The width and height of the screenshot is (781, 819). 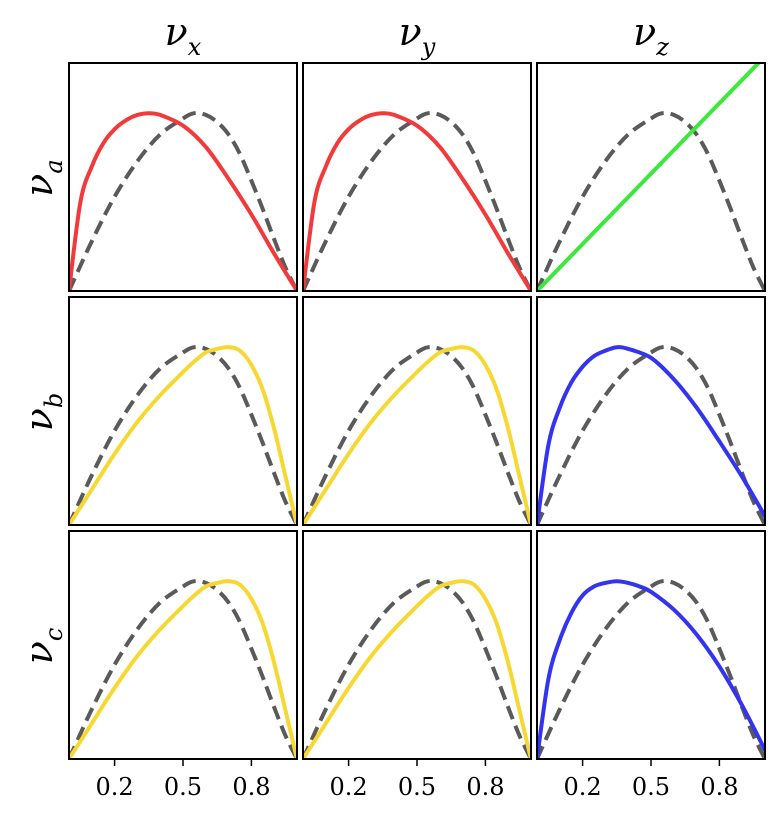 I want to click on row-title-a: νa, so click(x=42, y=177).